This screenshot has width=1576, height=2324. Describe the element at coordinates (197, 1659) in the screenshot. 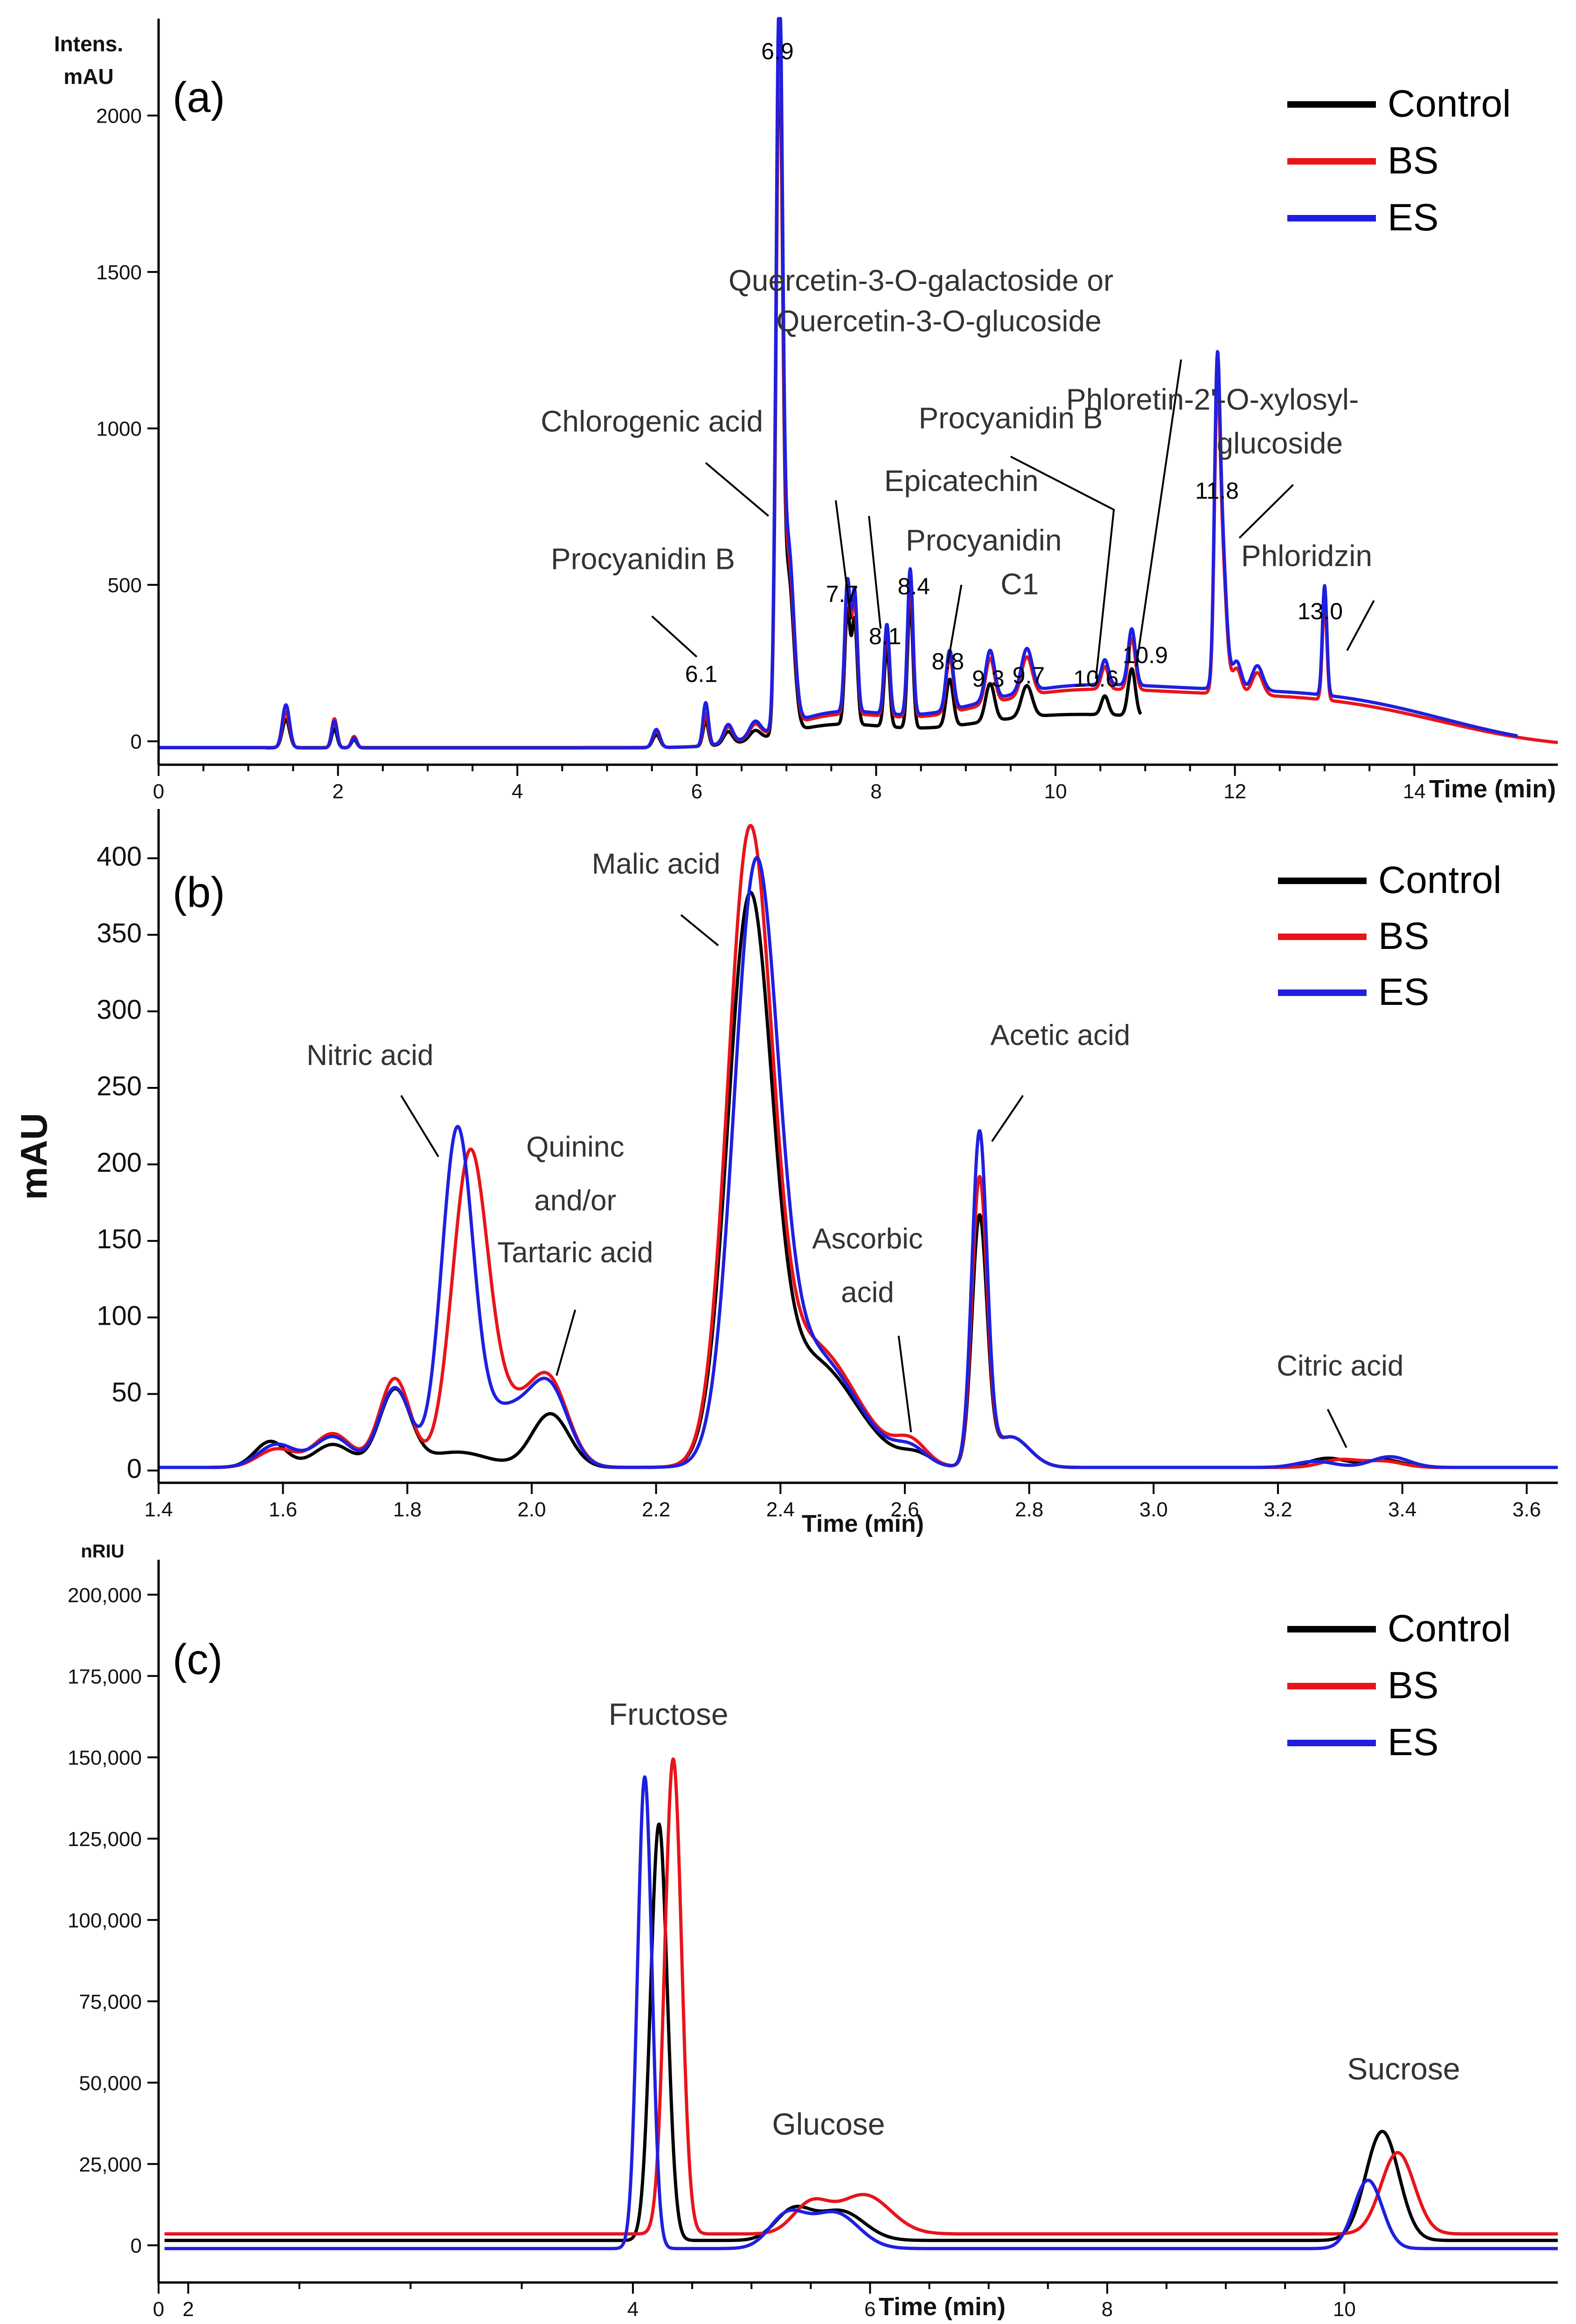

I see `panel-label: (c)` at that location.